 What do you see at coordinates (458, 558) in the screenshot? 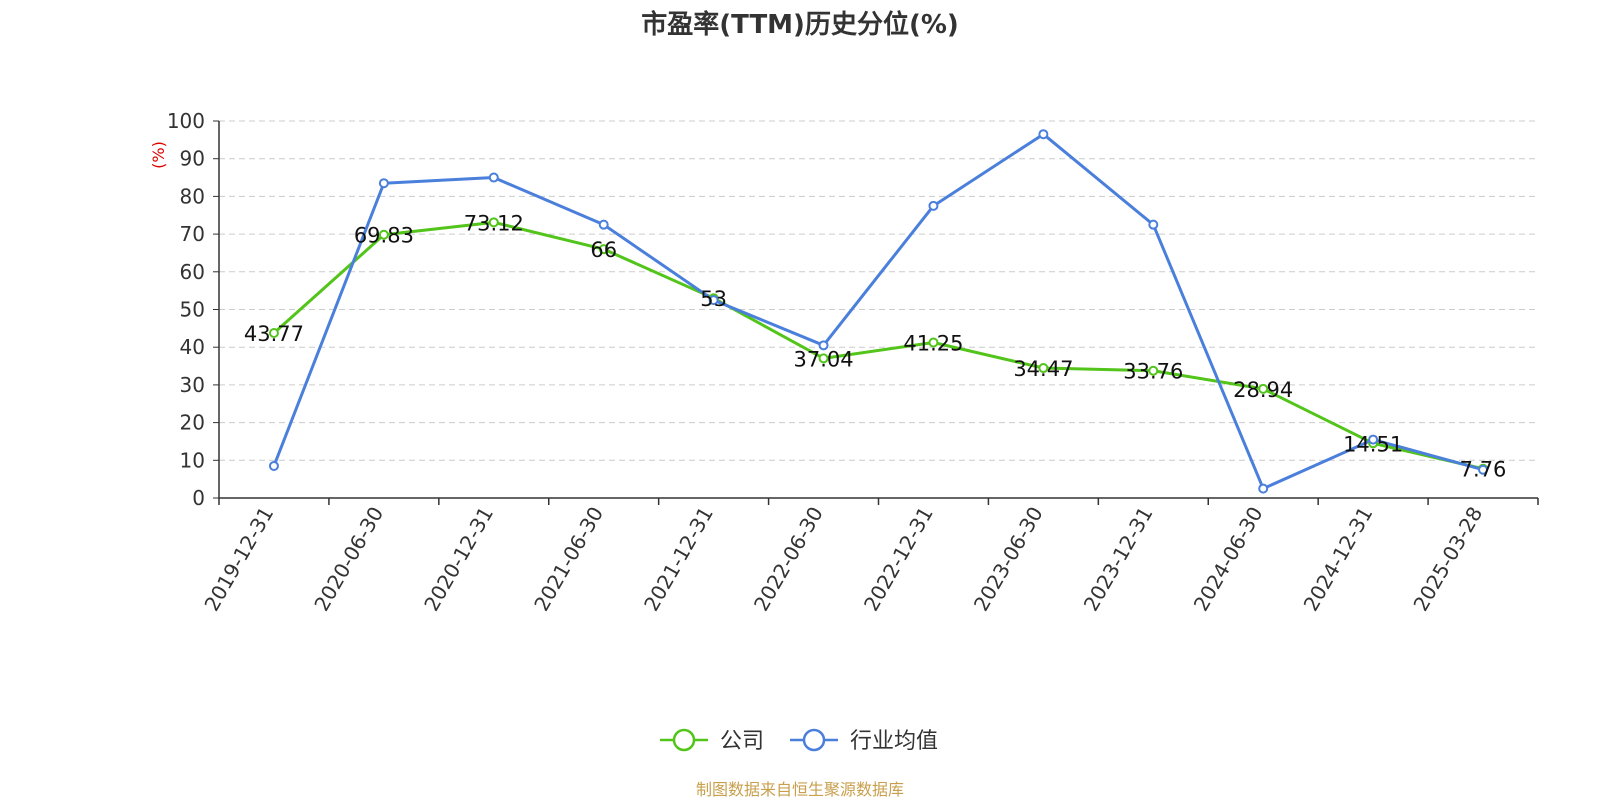
I see `x-tick-label: 2020-12-31` at bounding box center [458, 558].